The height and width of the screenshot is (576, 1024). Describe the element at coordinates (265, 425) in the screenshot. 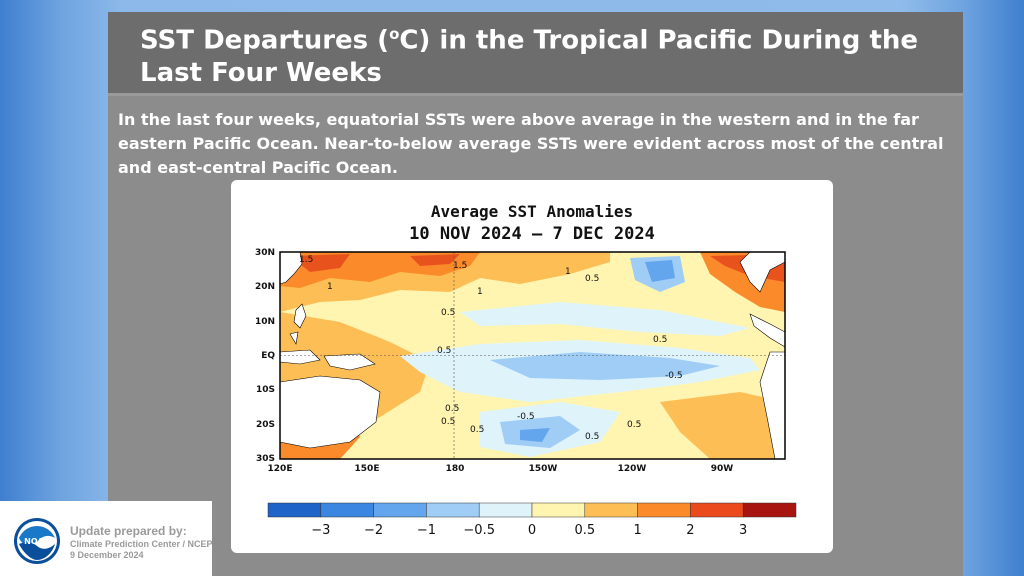

I see `lat-label-20s: 20S` at that location.